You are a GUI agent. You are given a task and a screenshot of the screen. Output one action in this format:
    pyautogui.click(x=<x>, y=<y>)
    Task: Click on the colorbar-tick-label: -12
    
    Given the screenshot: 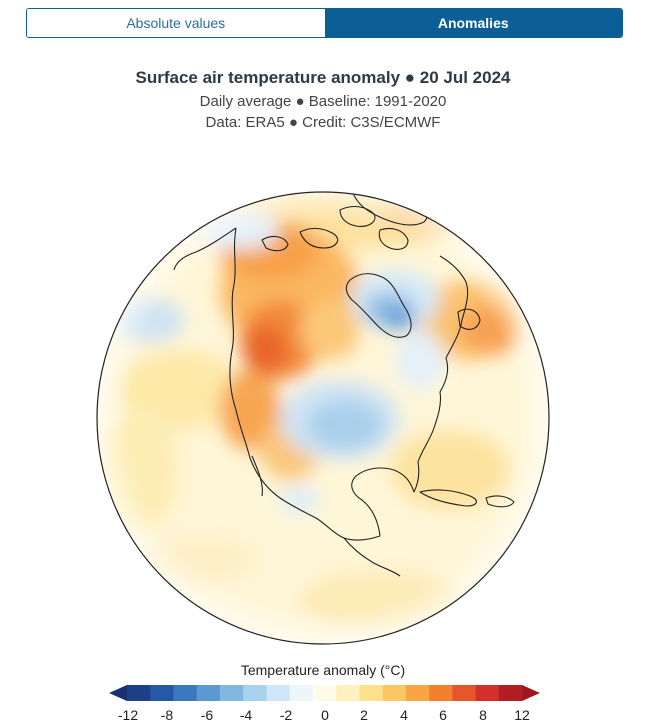 What is the action you would take?
    pyautogui.click(x=128, y=715)
    